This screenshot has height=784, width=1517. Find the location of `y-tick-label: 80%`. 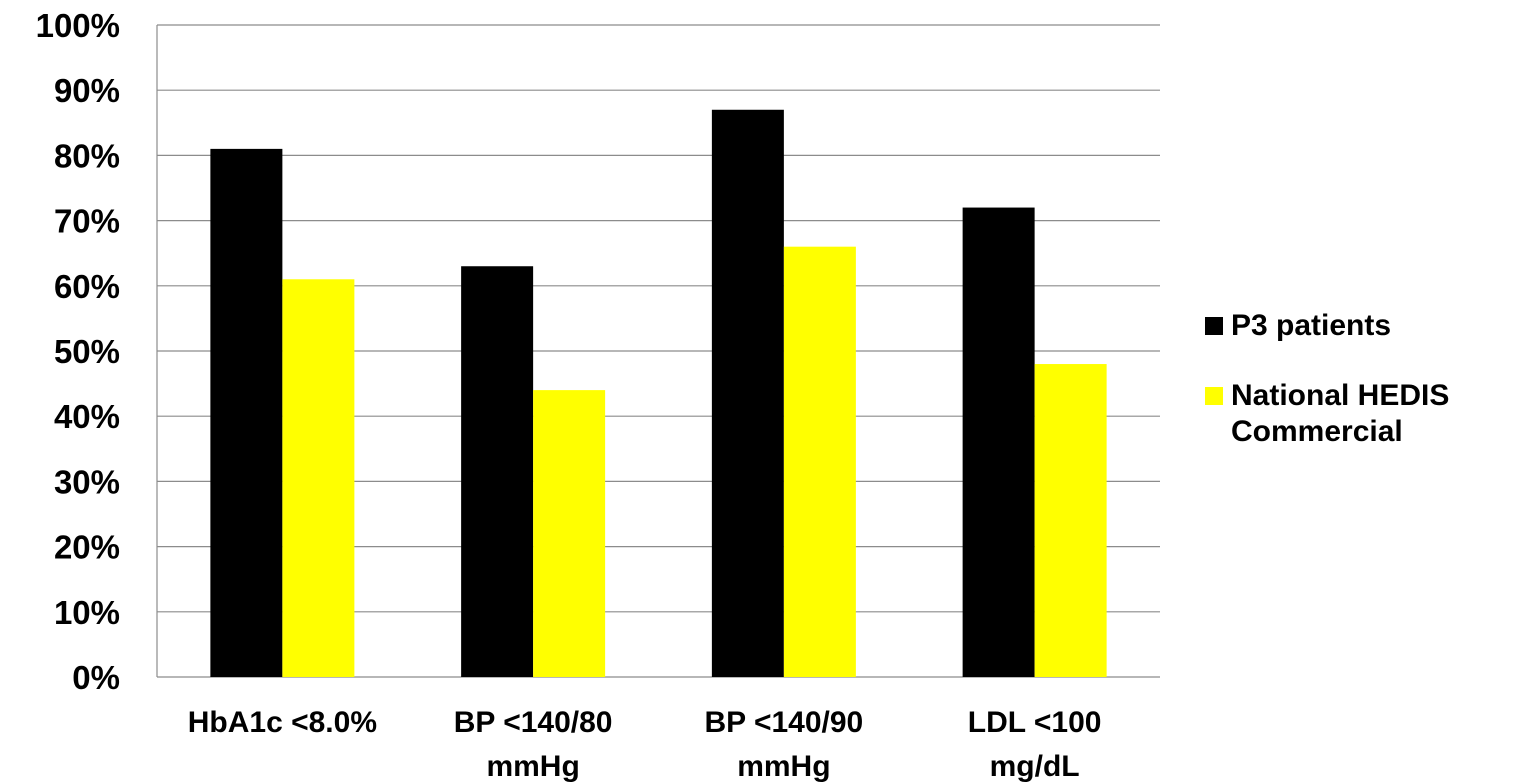

y-tick-label: 80% is located at coordinates (87, 155).